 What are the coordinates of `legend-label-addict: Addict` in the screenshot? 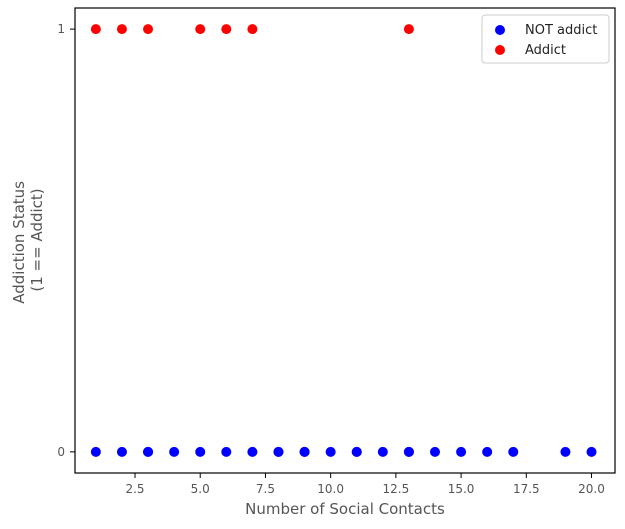 It's located at (545, 50).